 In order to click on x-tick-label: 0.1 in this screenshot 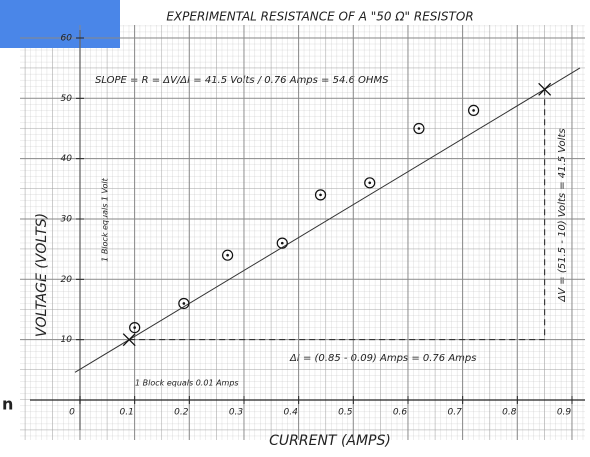, I will do `click(127, 413)`.